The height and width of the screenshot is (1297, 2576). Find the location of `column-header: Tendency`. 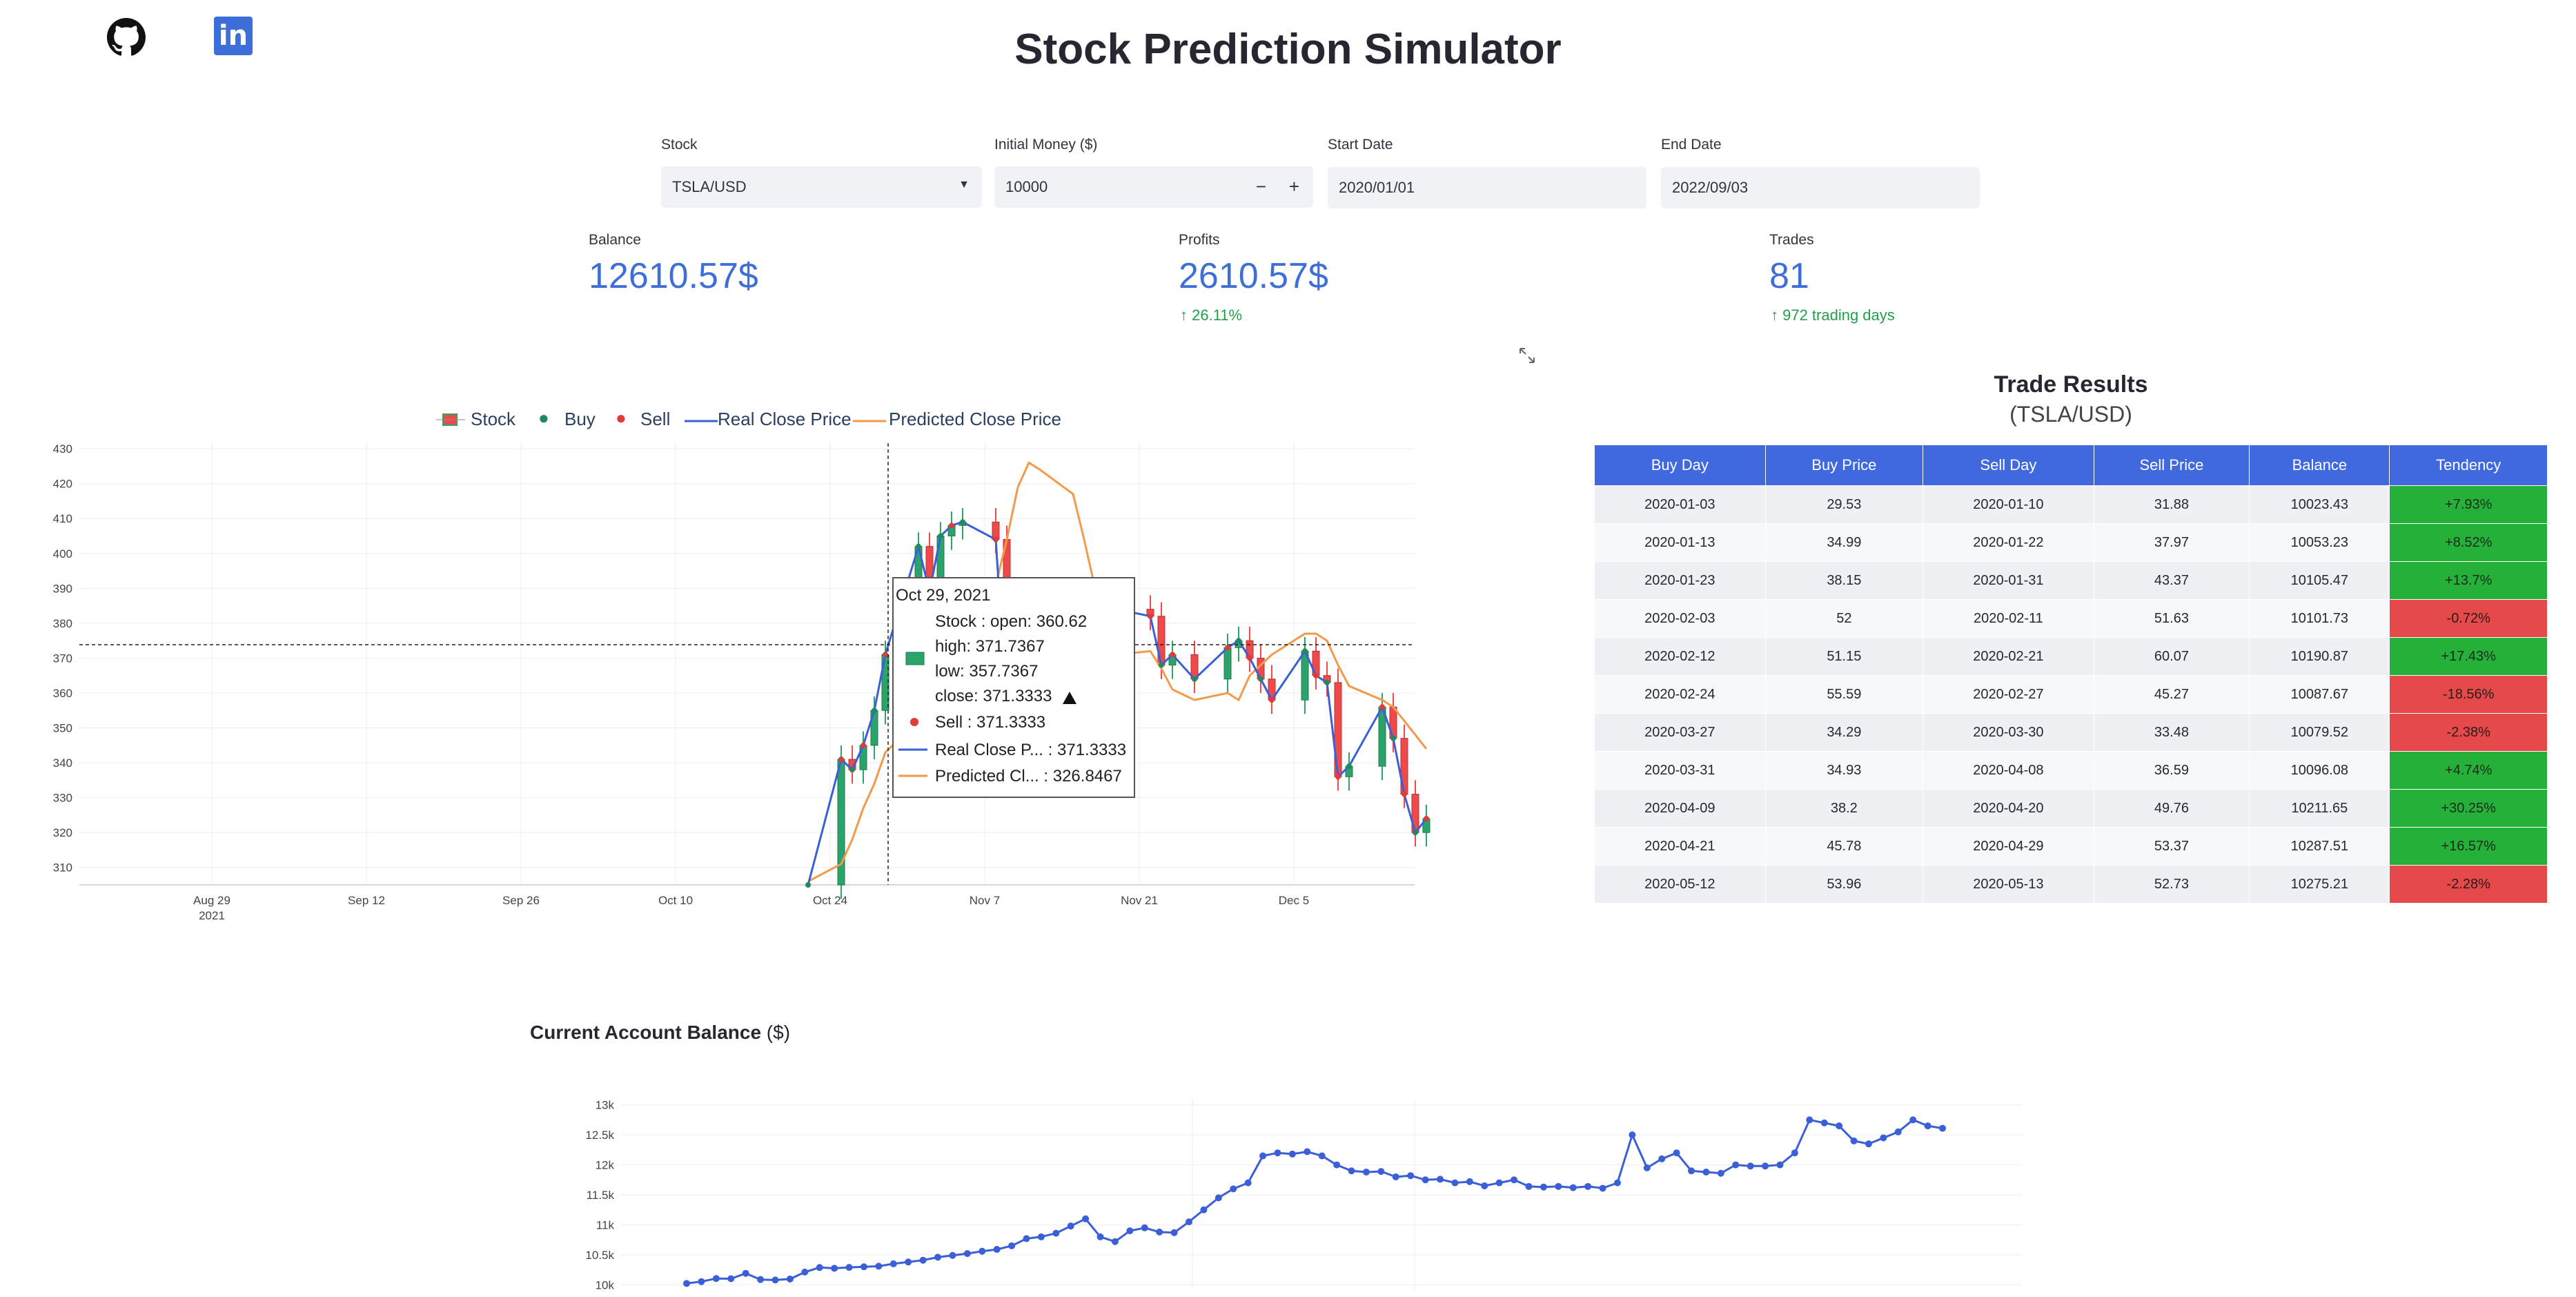

column-header: Tendency is located at coordinates (2468, 465).